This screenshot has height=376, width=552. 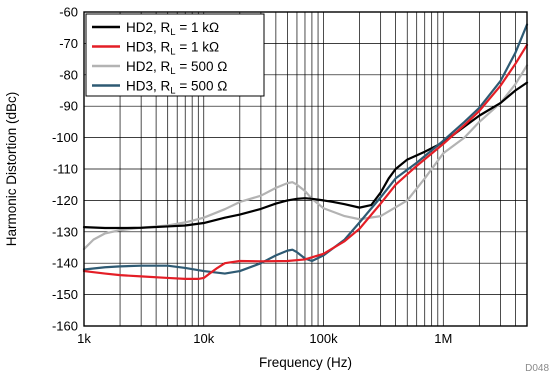 I want to click on y-tick-label: -160, so click(x=65, y=326).